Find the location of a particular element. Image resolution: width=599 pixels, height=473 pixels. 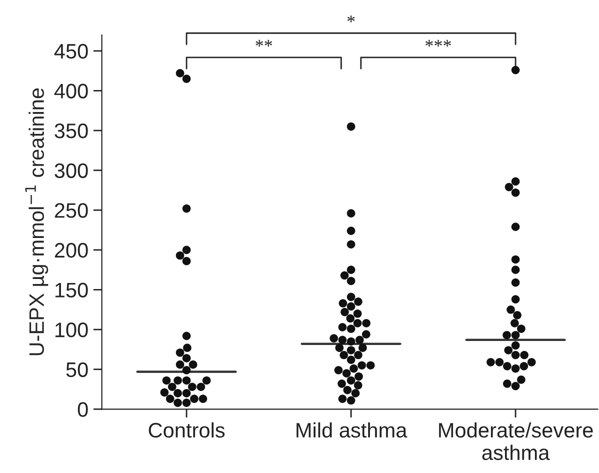

x-tick-label: Moderate/severe asthma is located at coordinates (516, 441).